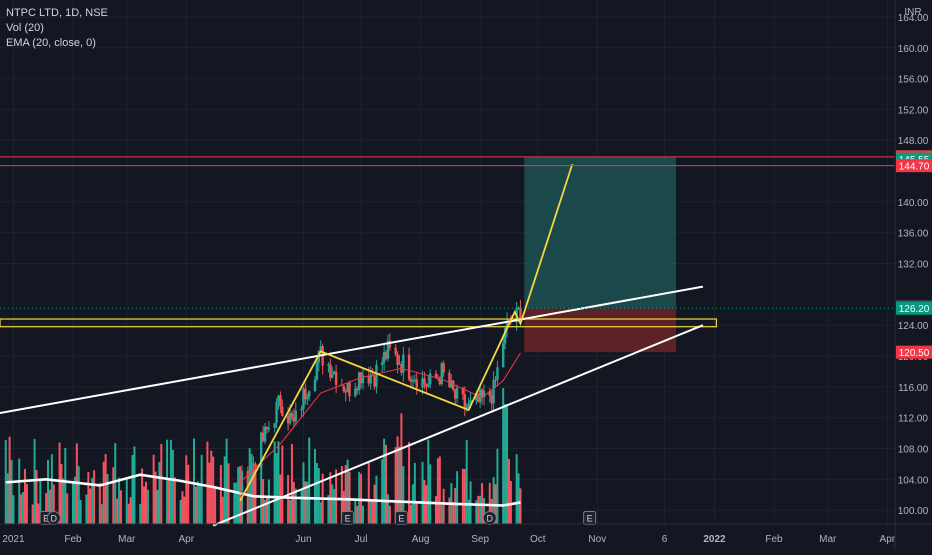 This screenshot has height=555, width=932. I want to click on ema-line, so click(380, 417).